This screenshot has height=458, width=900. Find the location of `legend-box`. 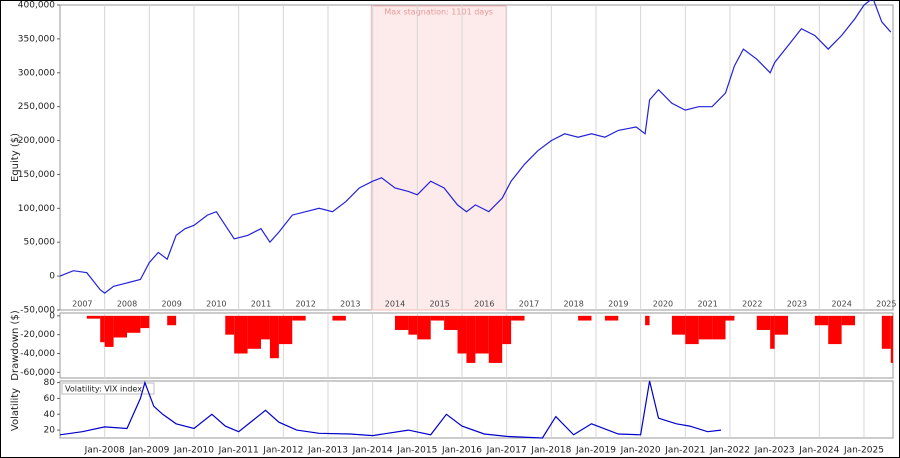

legend-box is located at coordinates (108, 388).